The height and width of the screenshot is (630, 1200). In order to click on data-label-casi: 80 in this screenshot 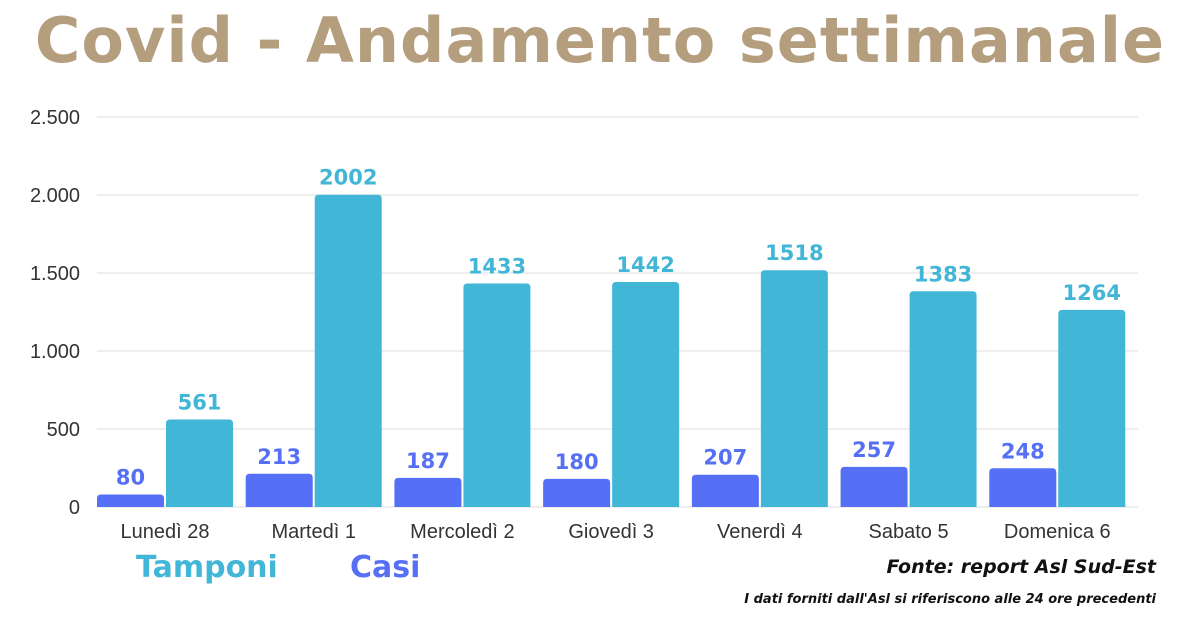, I will do `click(130, 478)`.